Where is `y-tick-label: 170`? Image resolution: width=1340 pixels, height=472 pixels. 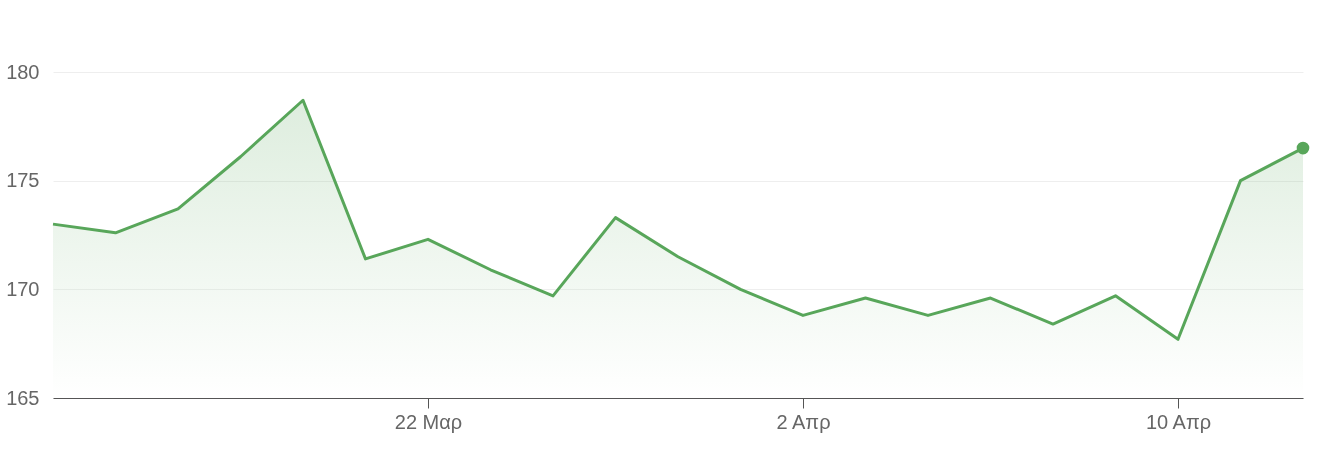
y-tick-label: 170 is located at coordinates (23, 288).